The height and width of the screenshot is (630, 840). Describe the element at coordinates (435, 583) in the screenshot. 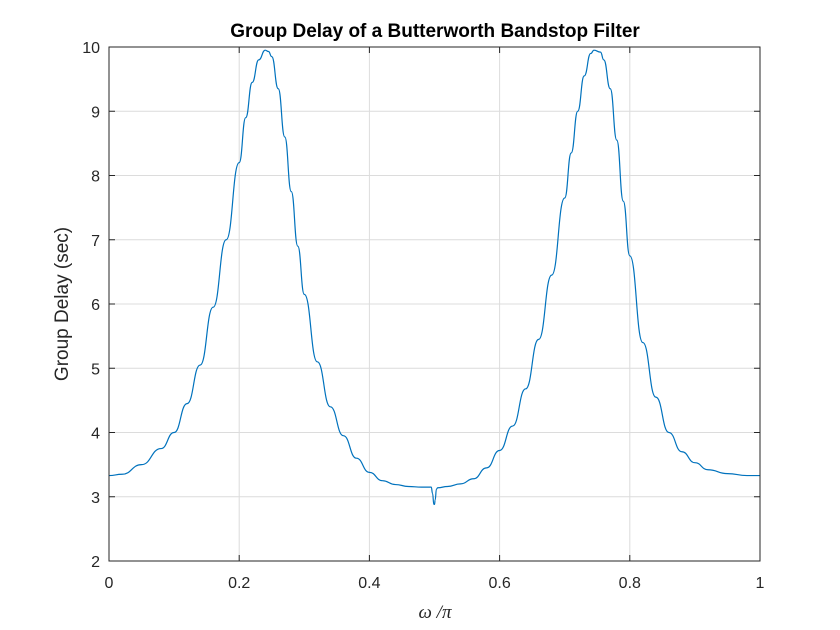

I see `x-tick-labels: 0 0.2 0.4 0.6 0.8 1` at that location.